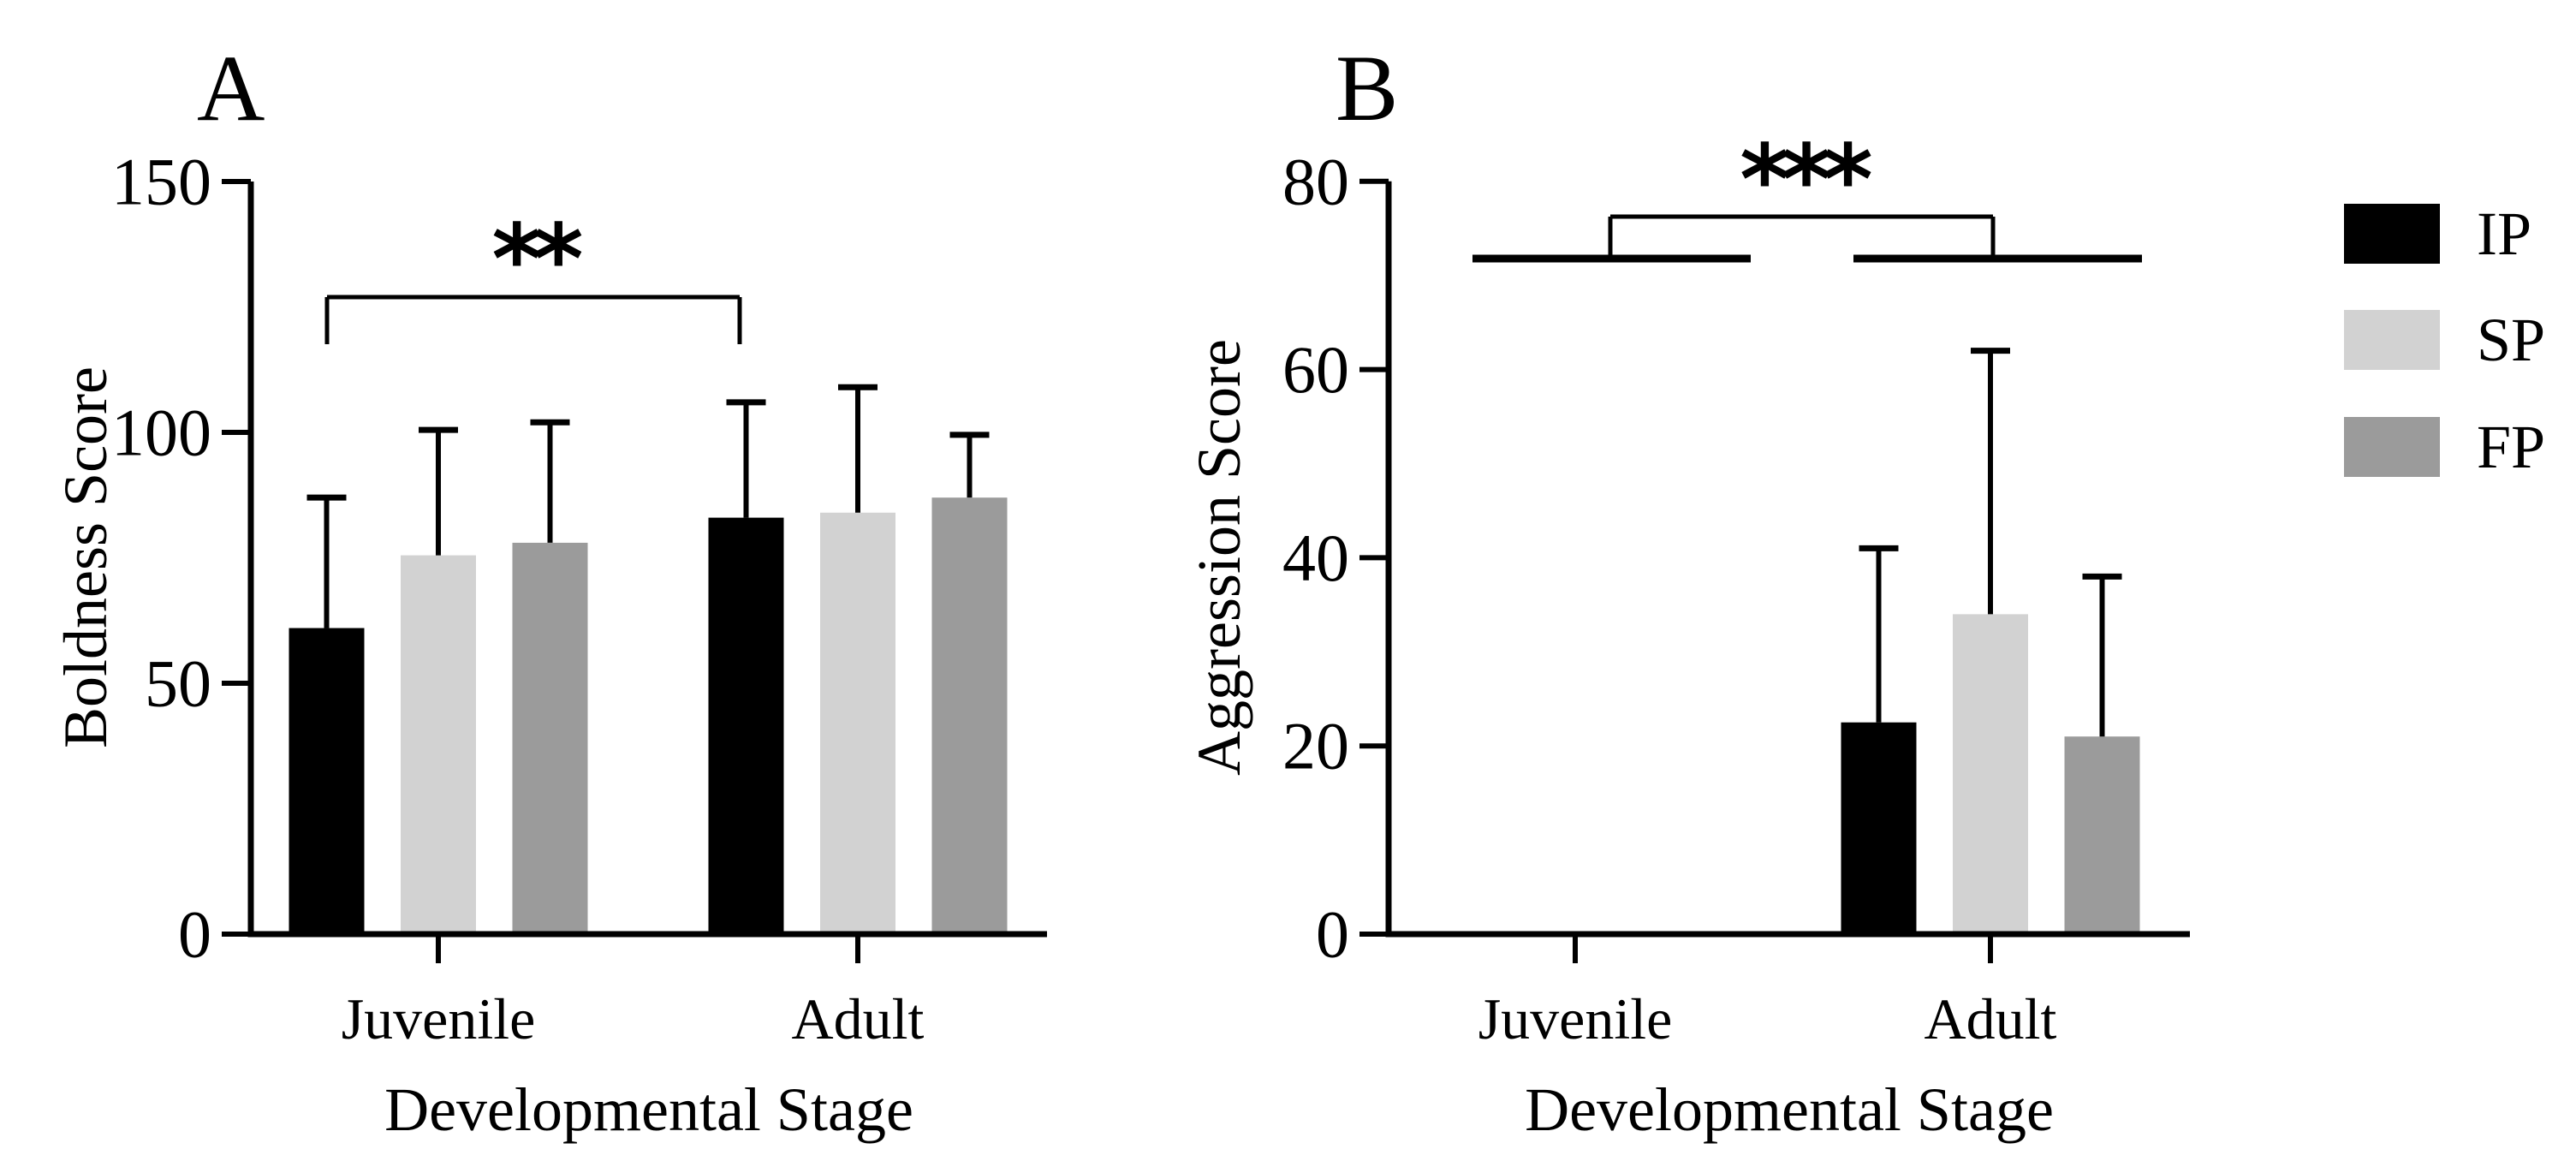  What do you see at coordinates (858, 1018) in the screenshot?
I see `panel-a-category-label-adult: Adult` at bounding box center [858, 1018].